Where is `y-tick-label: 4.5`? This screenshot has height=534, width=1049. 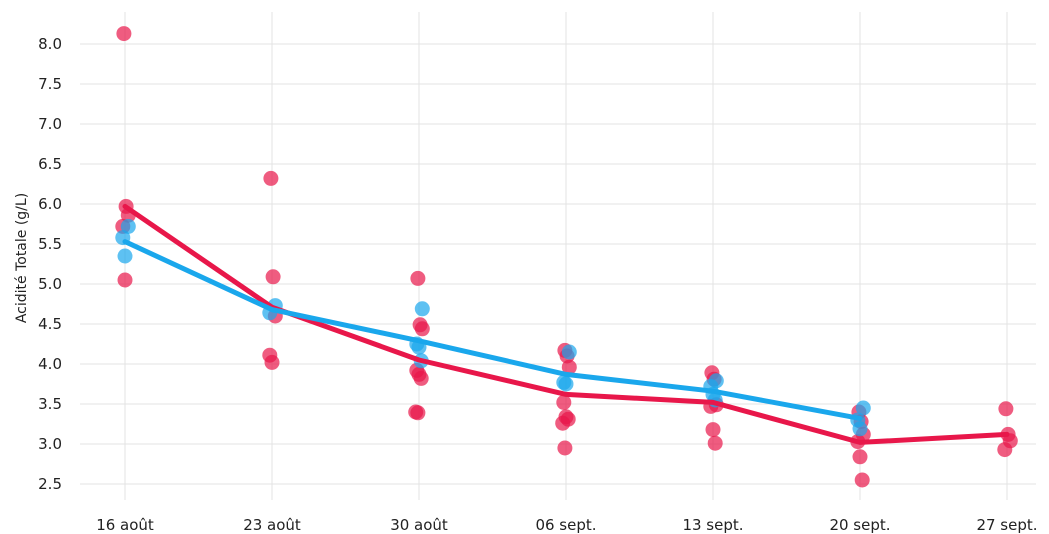
y-tick-label: 4.5 is located at coordinates (50, 324).